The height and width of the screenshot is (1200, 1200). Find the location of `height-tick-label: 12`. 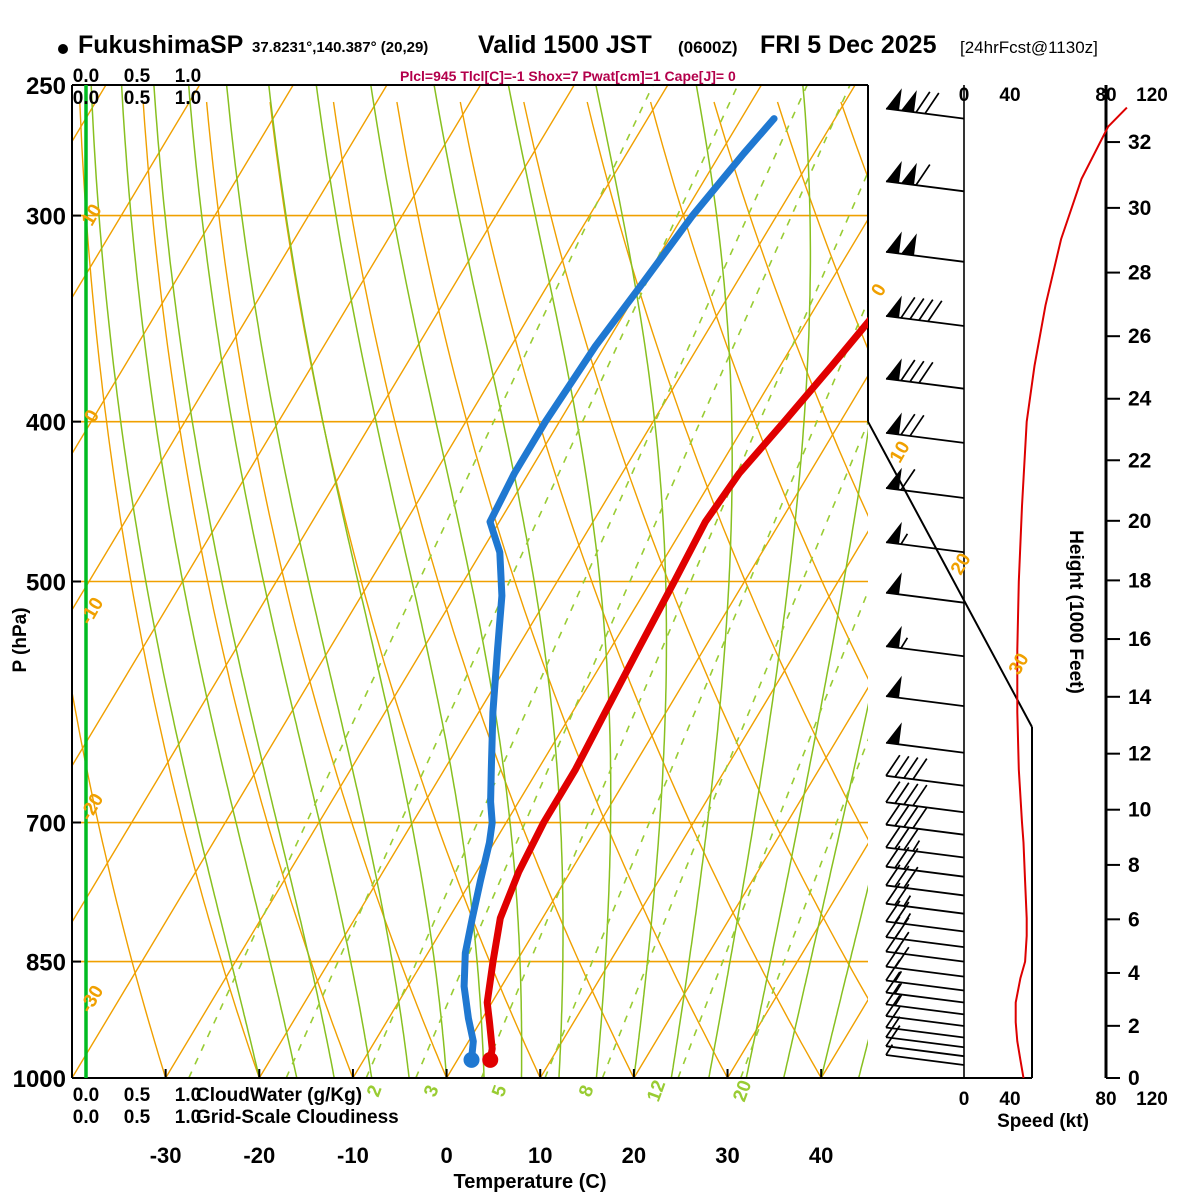

height-tick-label: 12 is located at coordinates (1139, 754).